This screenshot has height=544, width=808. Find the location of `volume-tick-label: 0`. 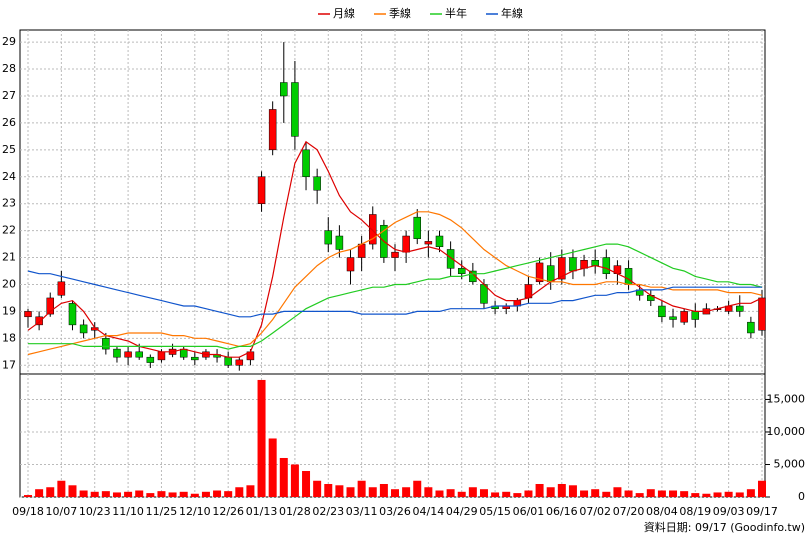

volume-tick-label: 0 is located at coordinates (801, 496).